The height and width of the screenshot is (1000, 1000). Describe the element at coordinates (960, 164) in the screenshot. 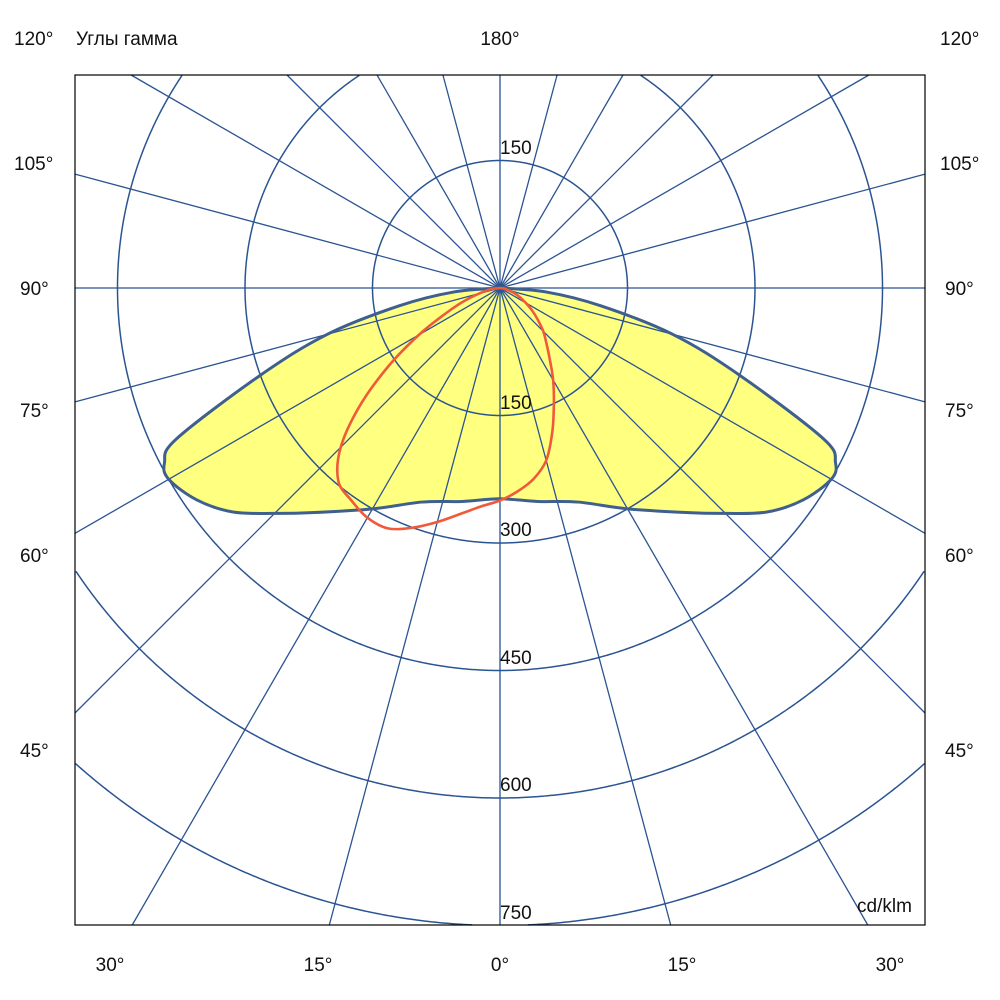

I see `angle-label-right: 105°` at that location.